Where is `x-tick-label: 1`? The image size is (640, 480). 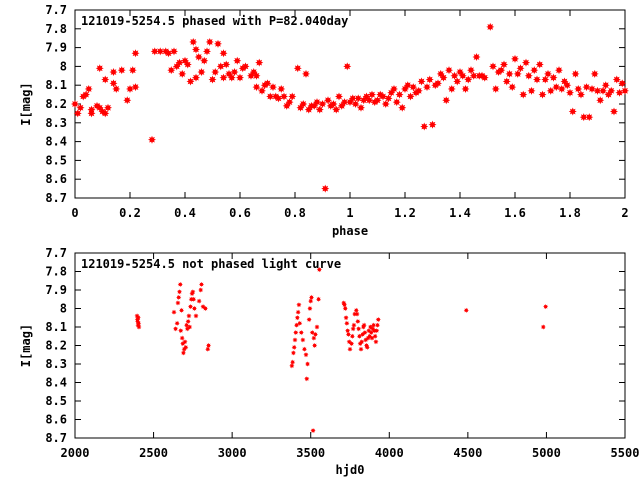 x-tick-label: 1 is located at coordinates (349, 213).